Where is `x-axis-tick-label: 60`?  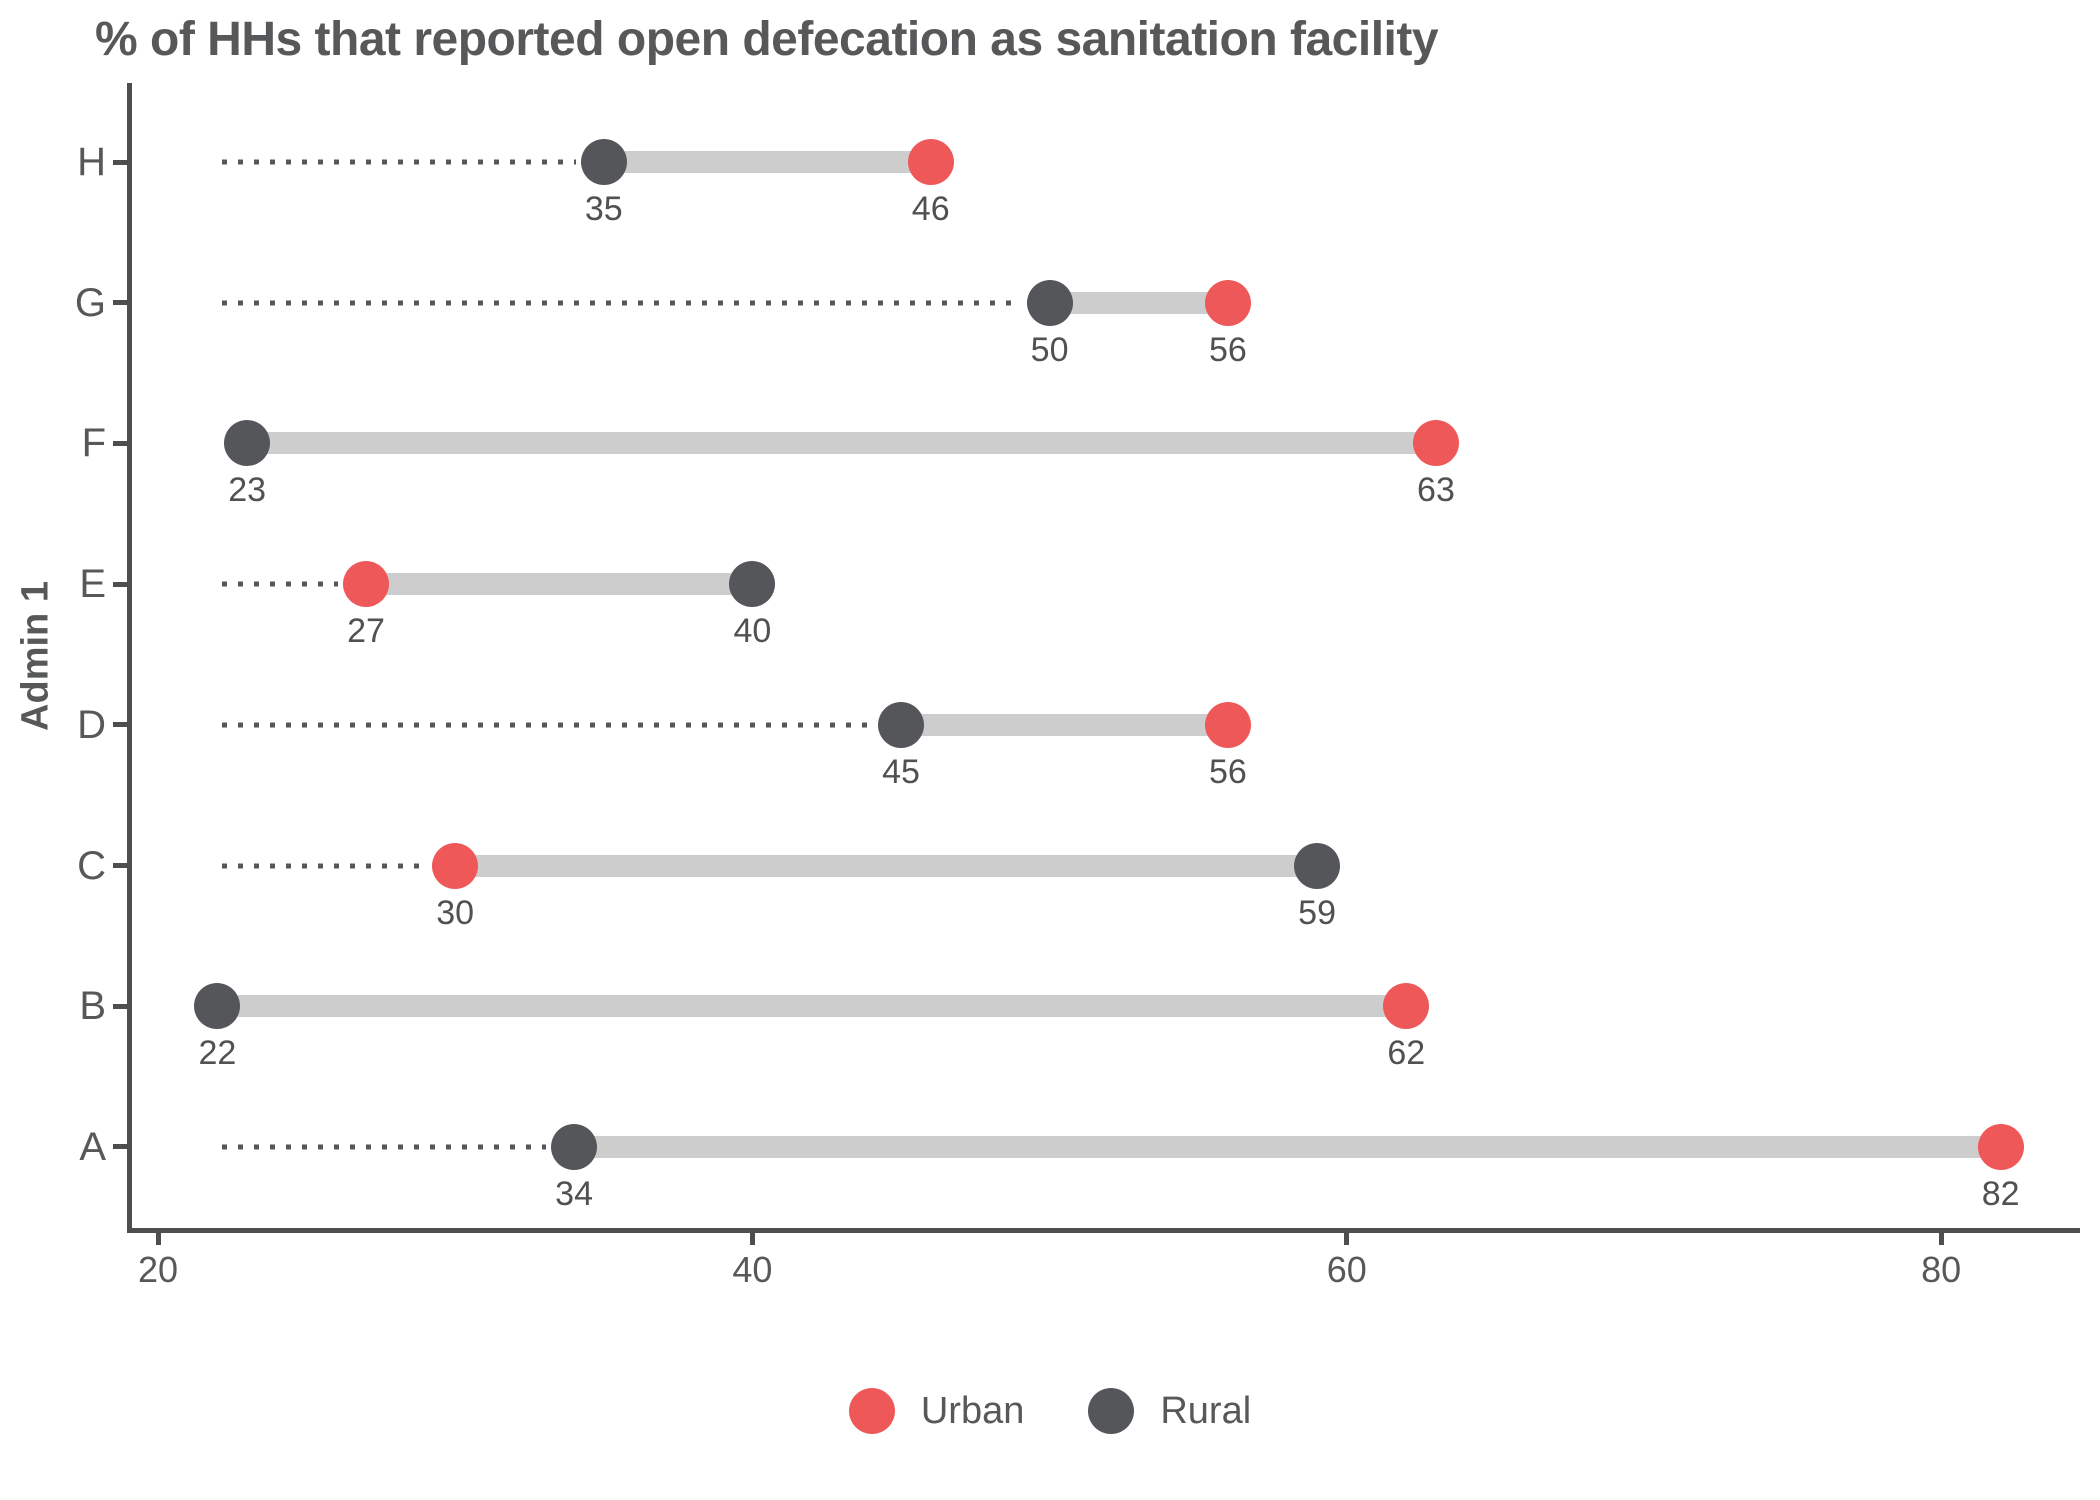
x-axis-tick-label: 60 is located at coordinates (1346, 1269).